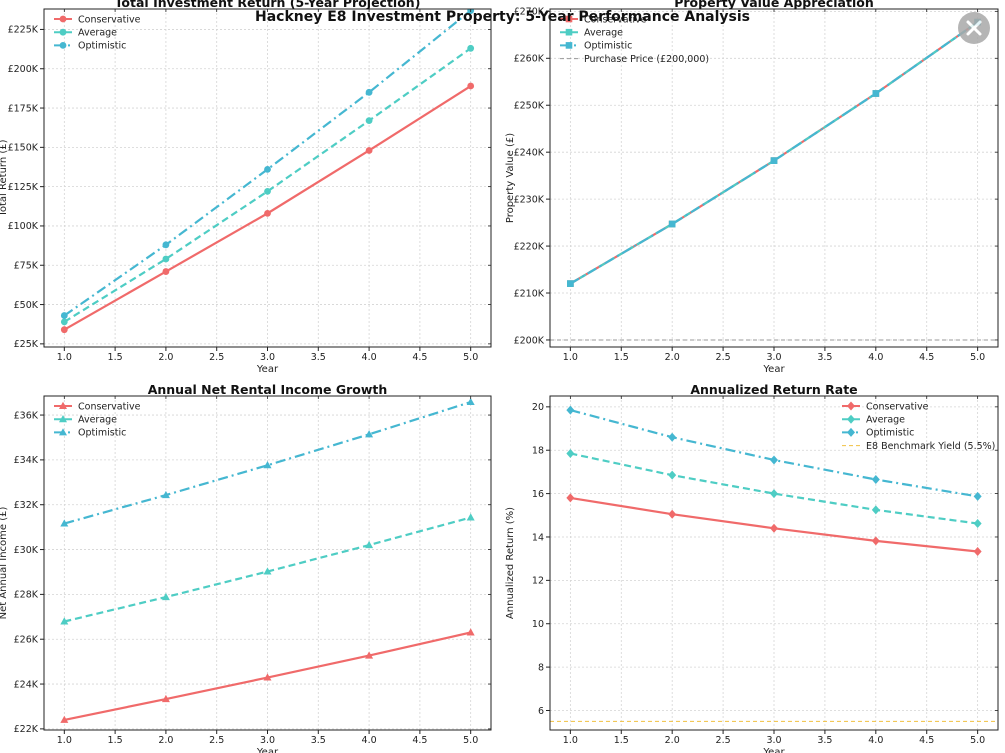  I want to click on close-icon, so click(974, 28).